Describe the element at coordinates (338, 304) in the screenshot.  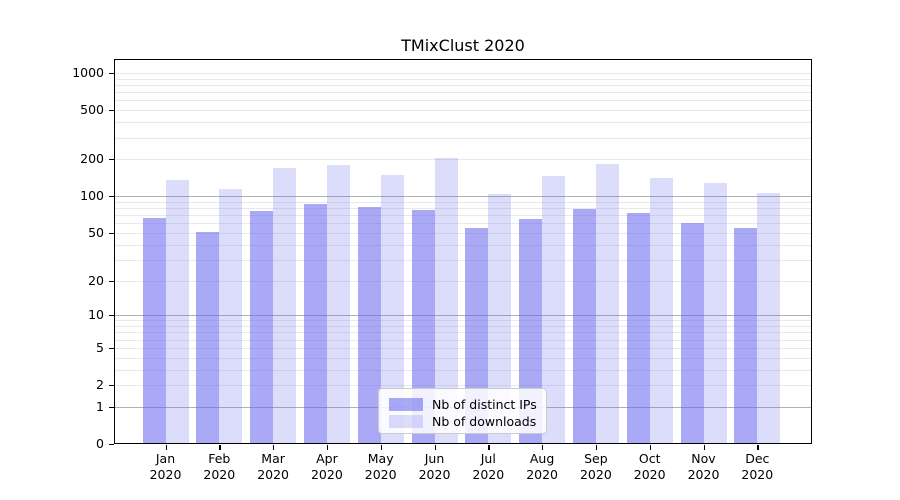
I see `bar-downloads-apr` at that location.